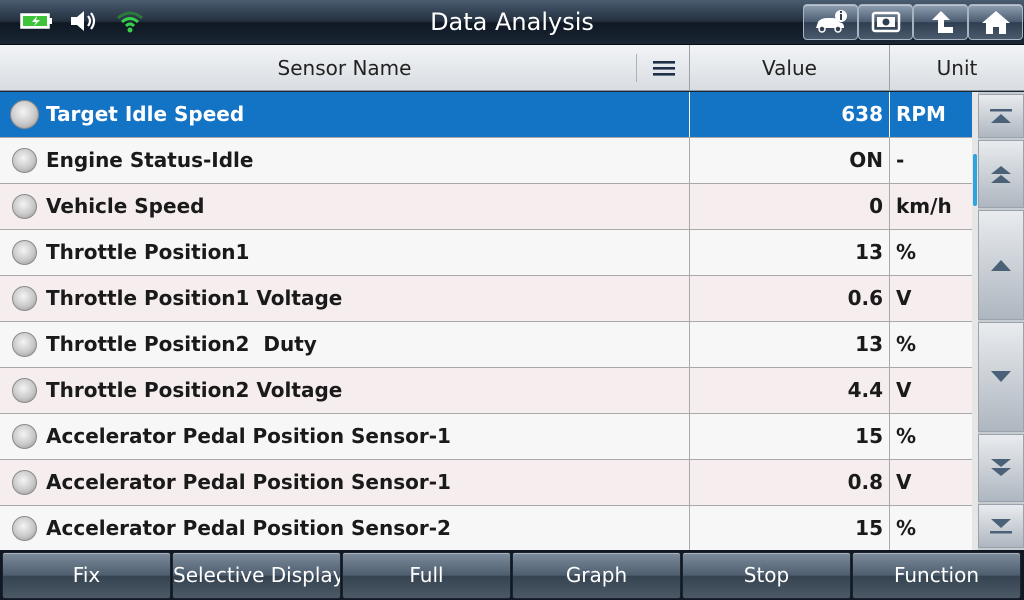  I want to click on scroll-top-button, so click(1001, 116).